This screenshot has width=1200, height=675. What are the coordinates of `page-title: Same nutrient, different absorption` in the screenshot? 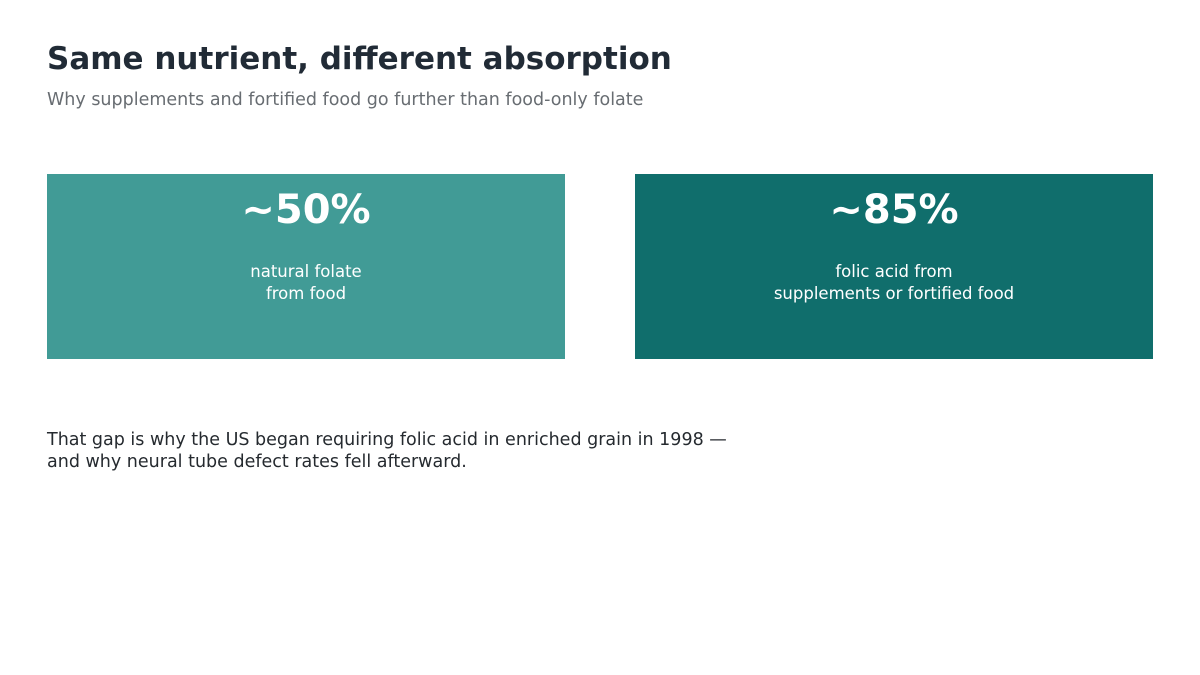 It's located at (359, 59).